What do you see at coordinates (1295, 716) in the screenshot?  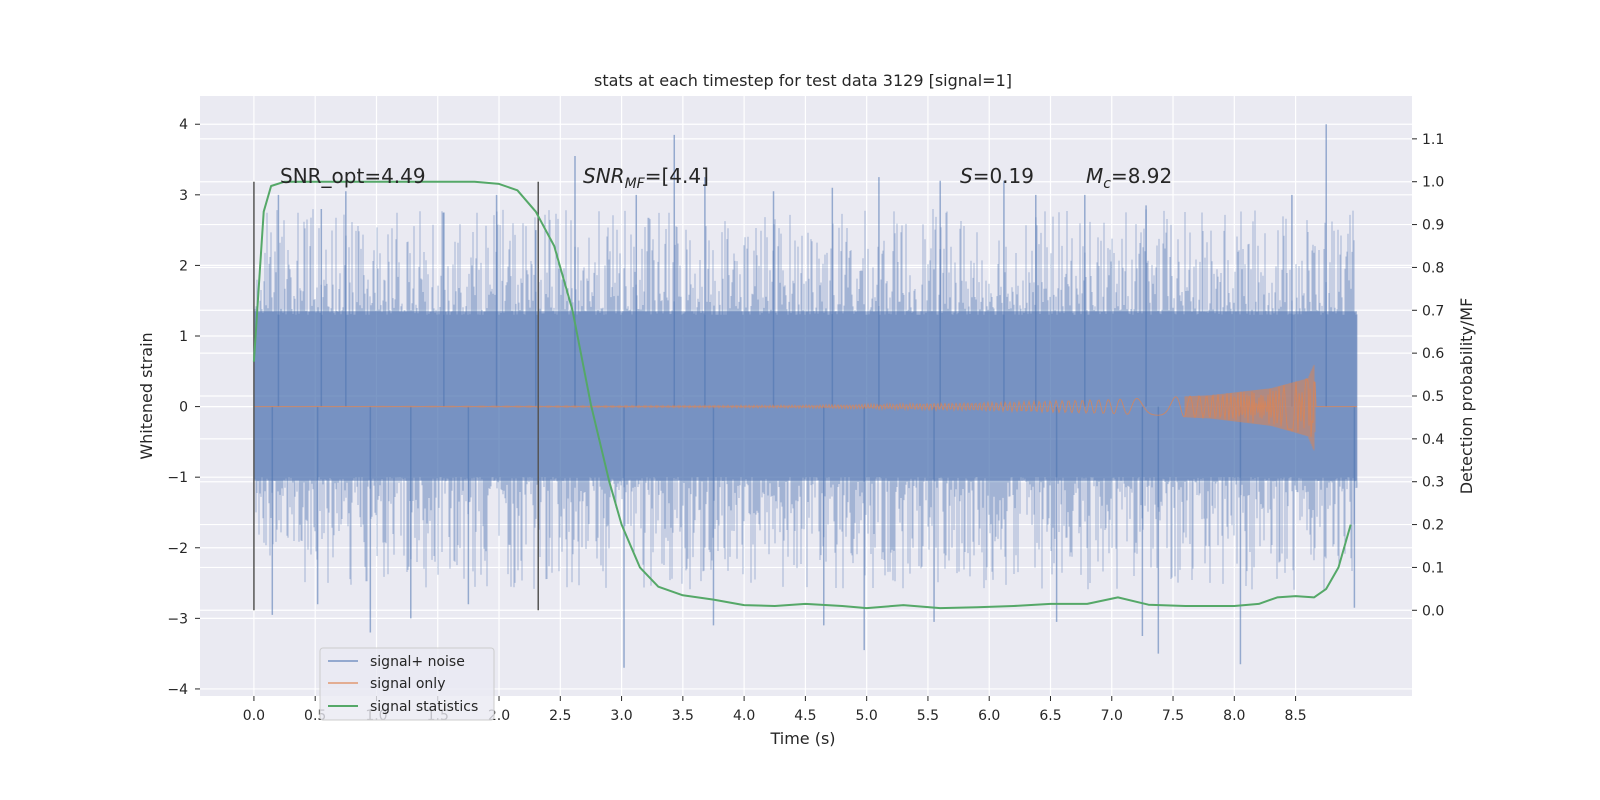 I see `x-tick-label: 8.5` at bounding box center [1295, 716].